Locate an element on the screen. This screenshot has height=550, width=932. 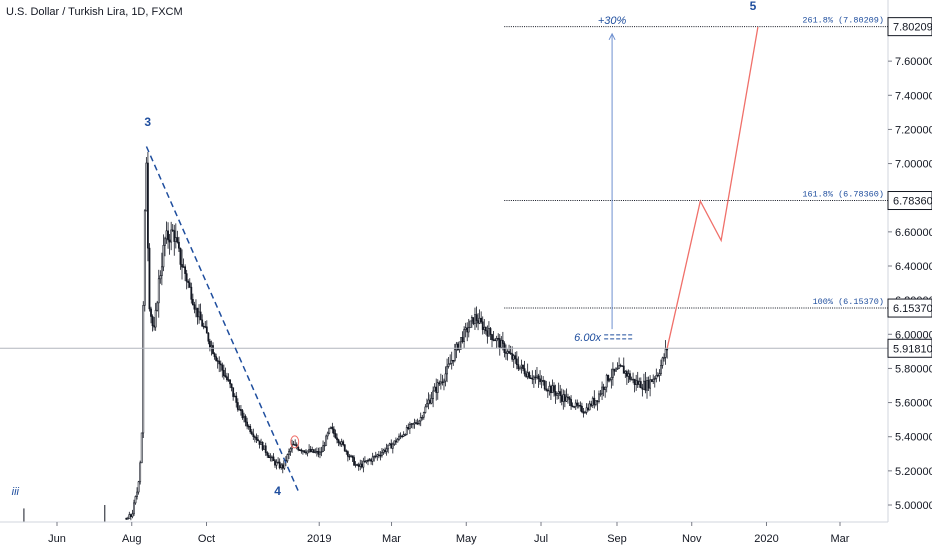
marker-circle is located at coordinates (295, 442).